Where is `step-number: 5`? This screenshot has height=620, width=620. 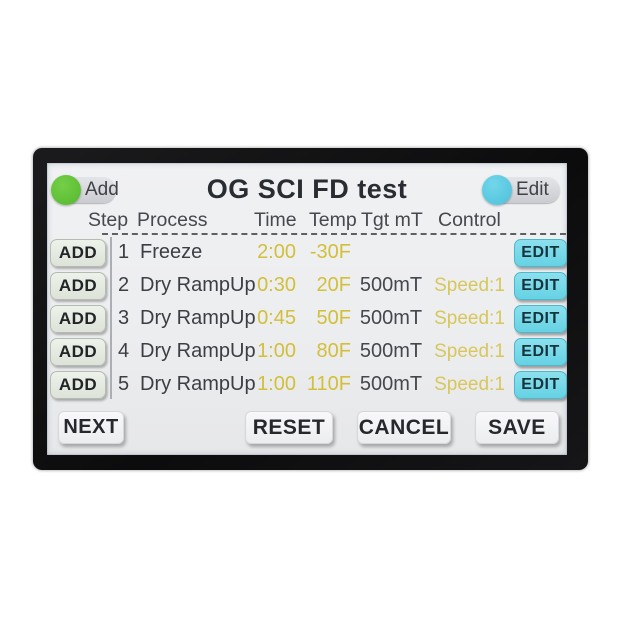 step-number: 5 is located at coordinates (124, 384).